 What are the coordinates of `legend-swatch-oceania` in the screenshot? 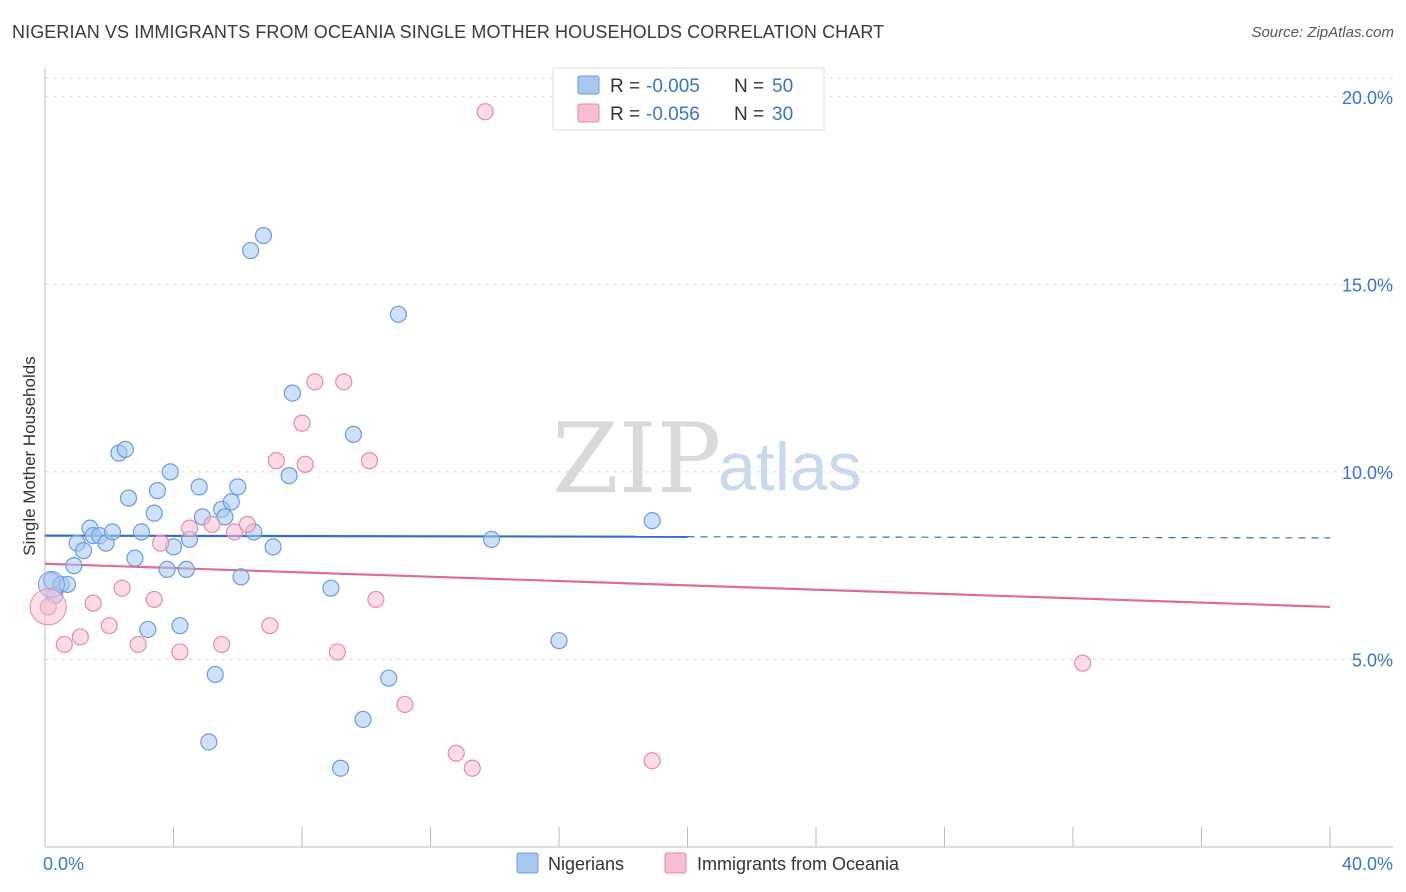 It's located at (588, 113).